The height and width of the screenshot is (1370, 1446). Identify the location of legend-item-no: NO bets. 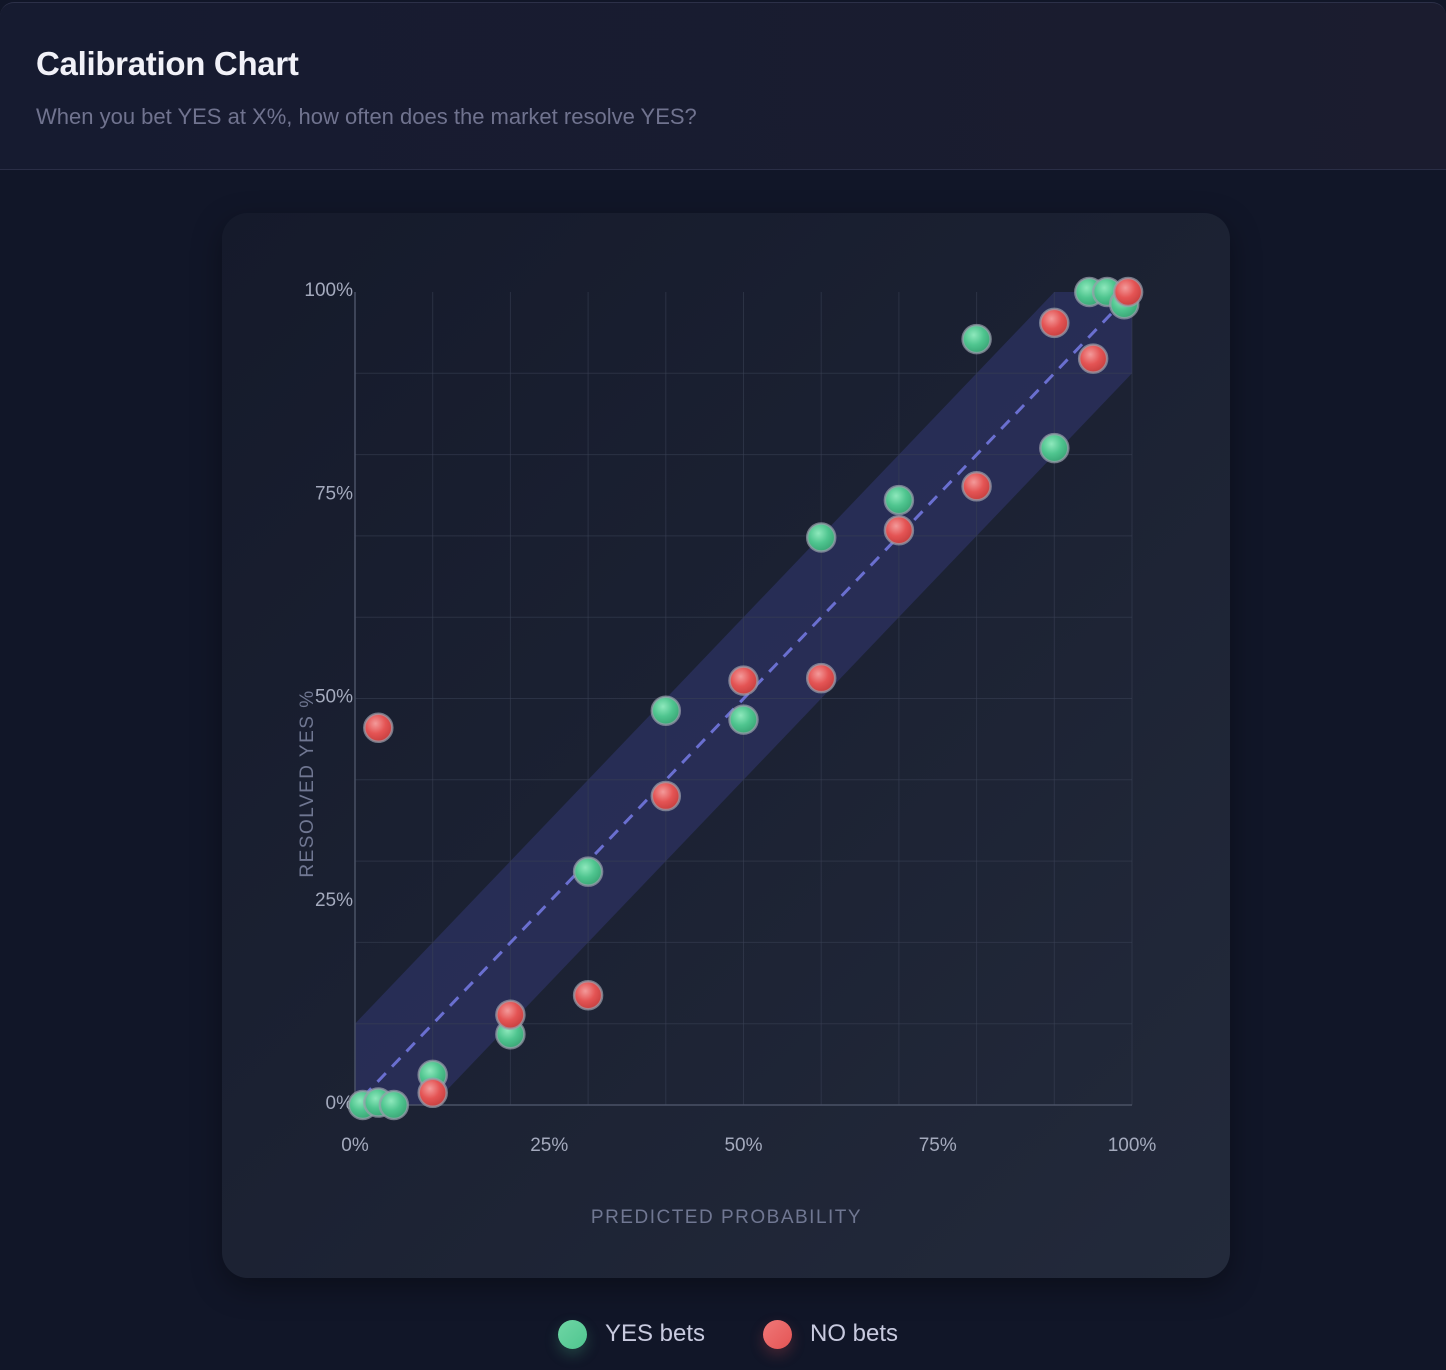
(831, 1334).